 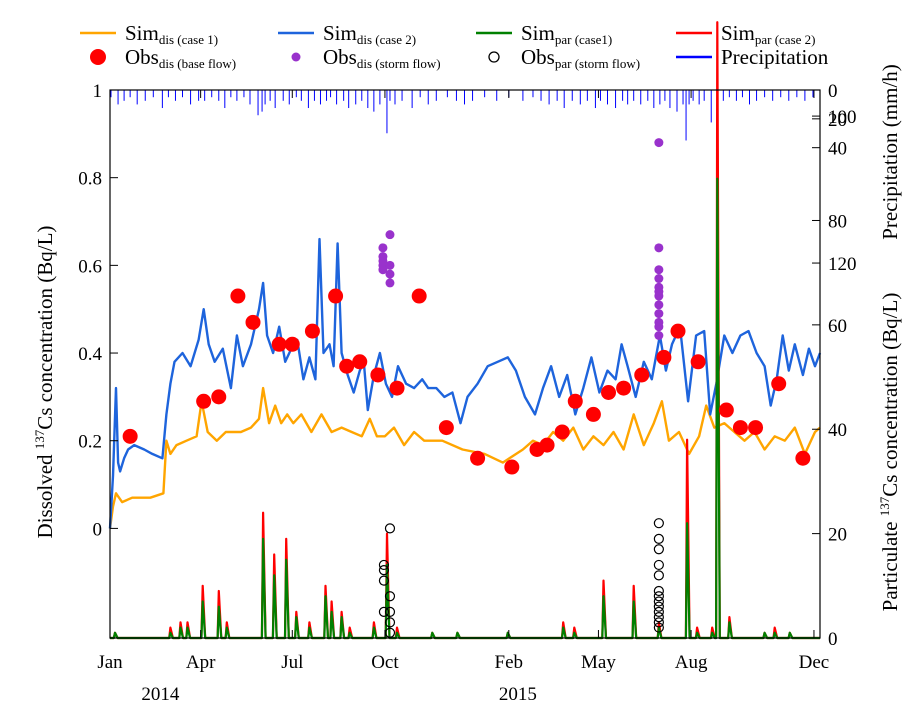 I want to click on right-axis-title-particulate: Particulate 137Cs concentration (Bq/L), so click(x=889, y=452).